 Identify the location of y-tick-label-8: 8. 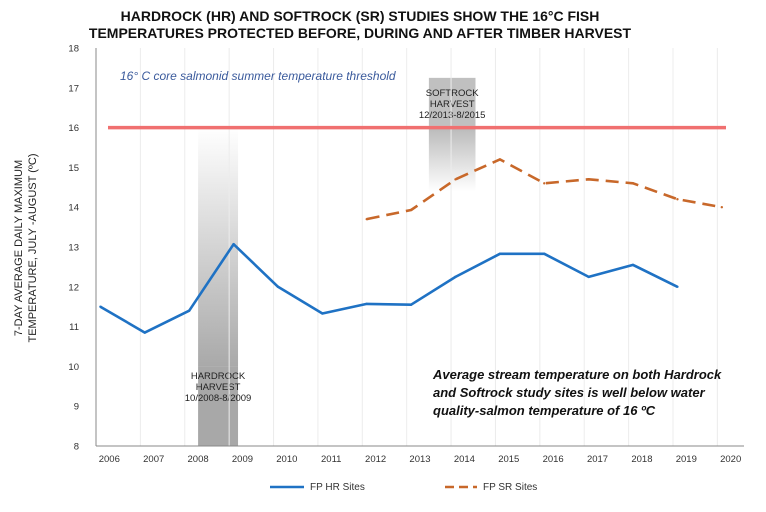
(76, 447).